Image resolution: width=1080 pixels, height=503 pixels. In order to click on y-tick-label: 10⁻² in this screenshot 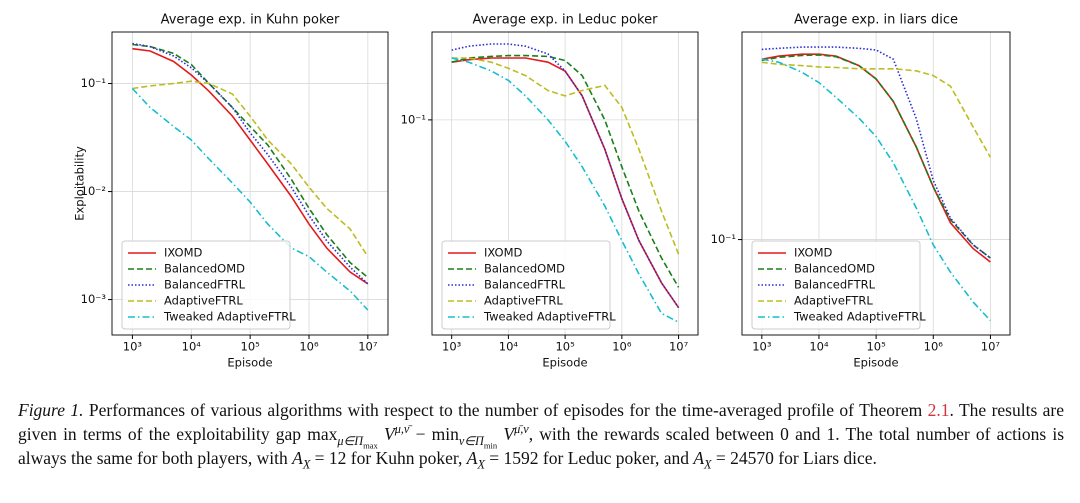, I will do `click(93, 191)`.